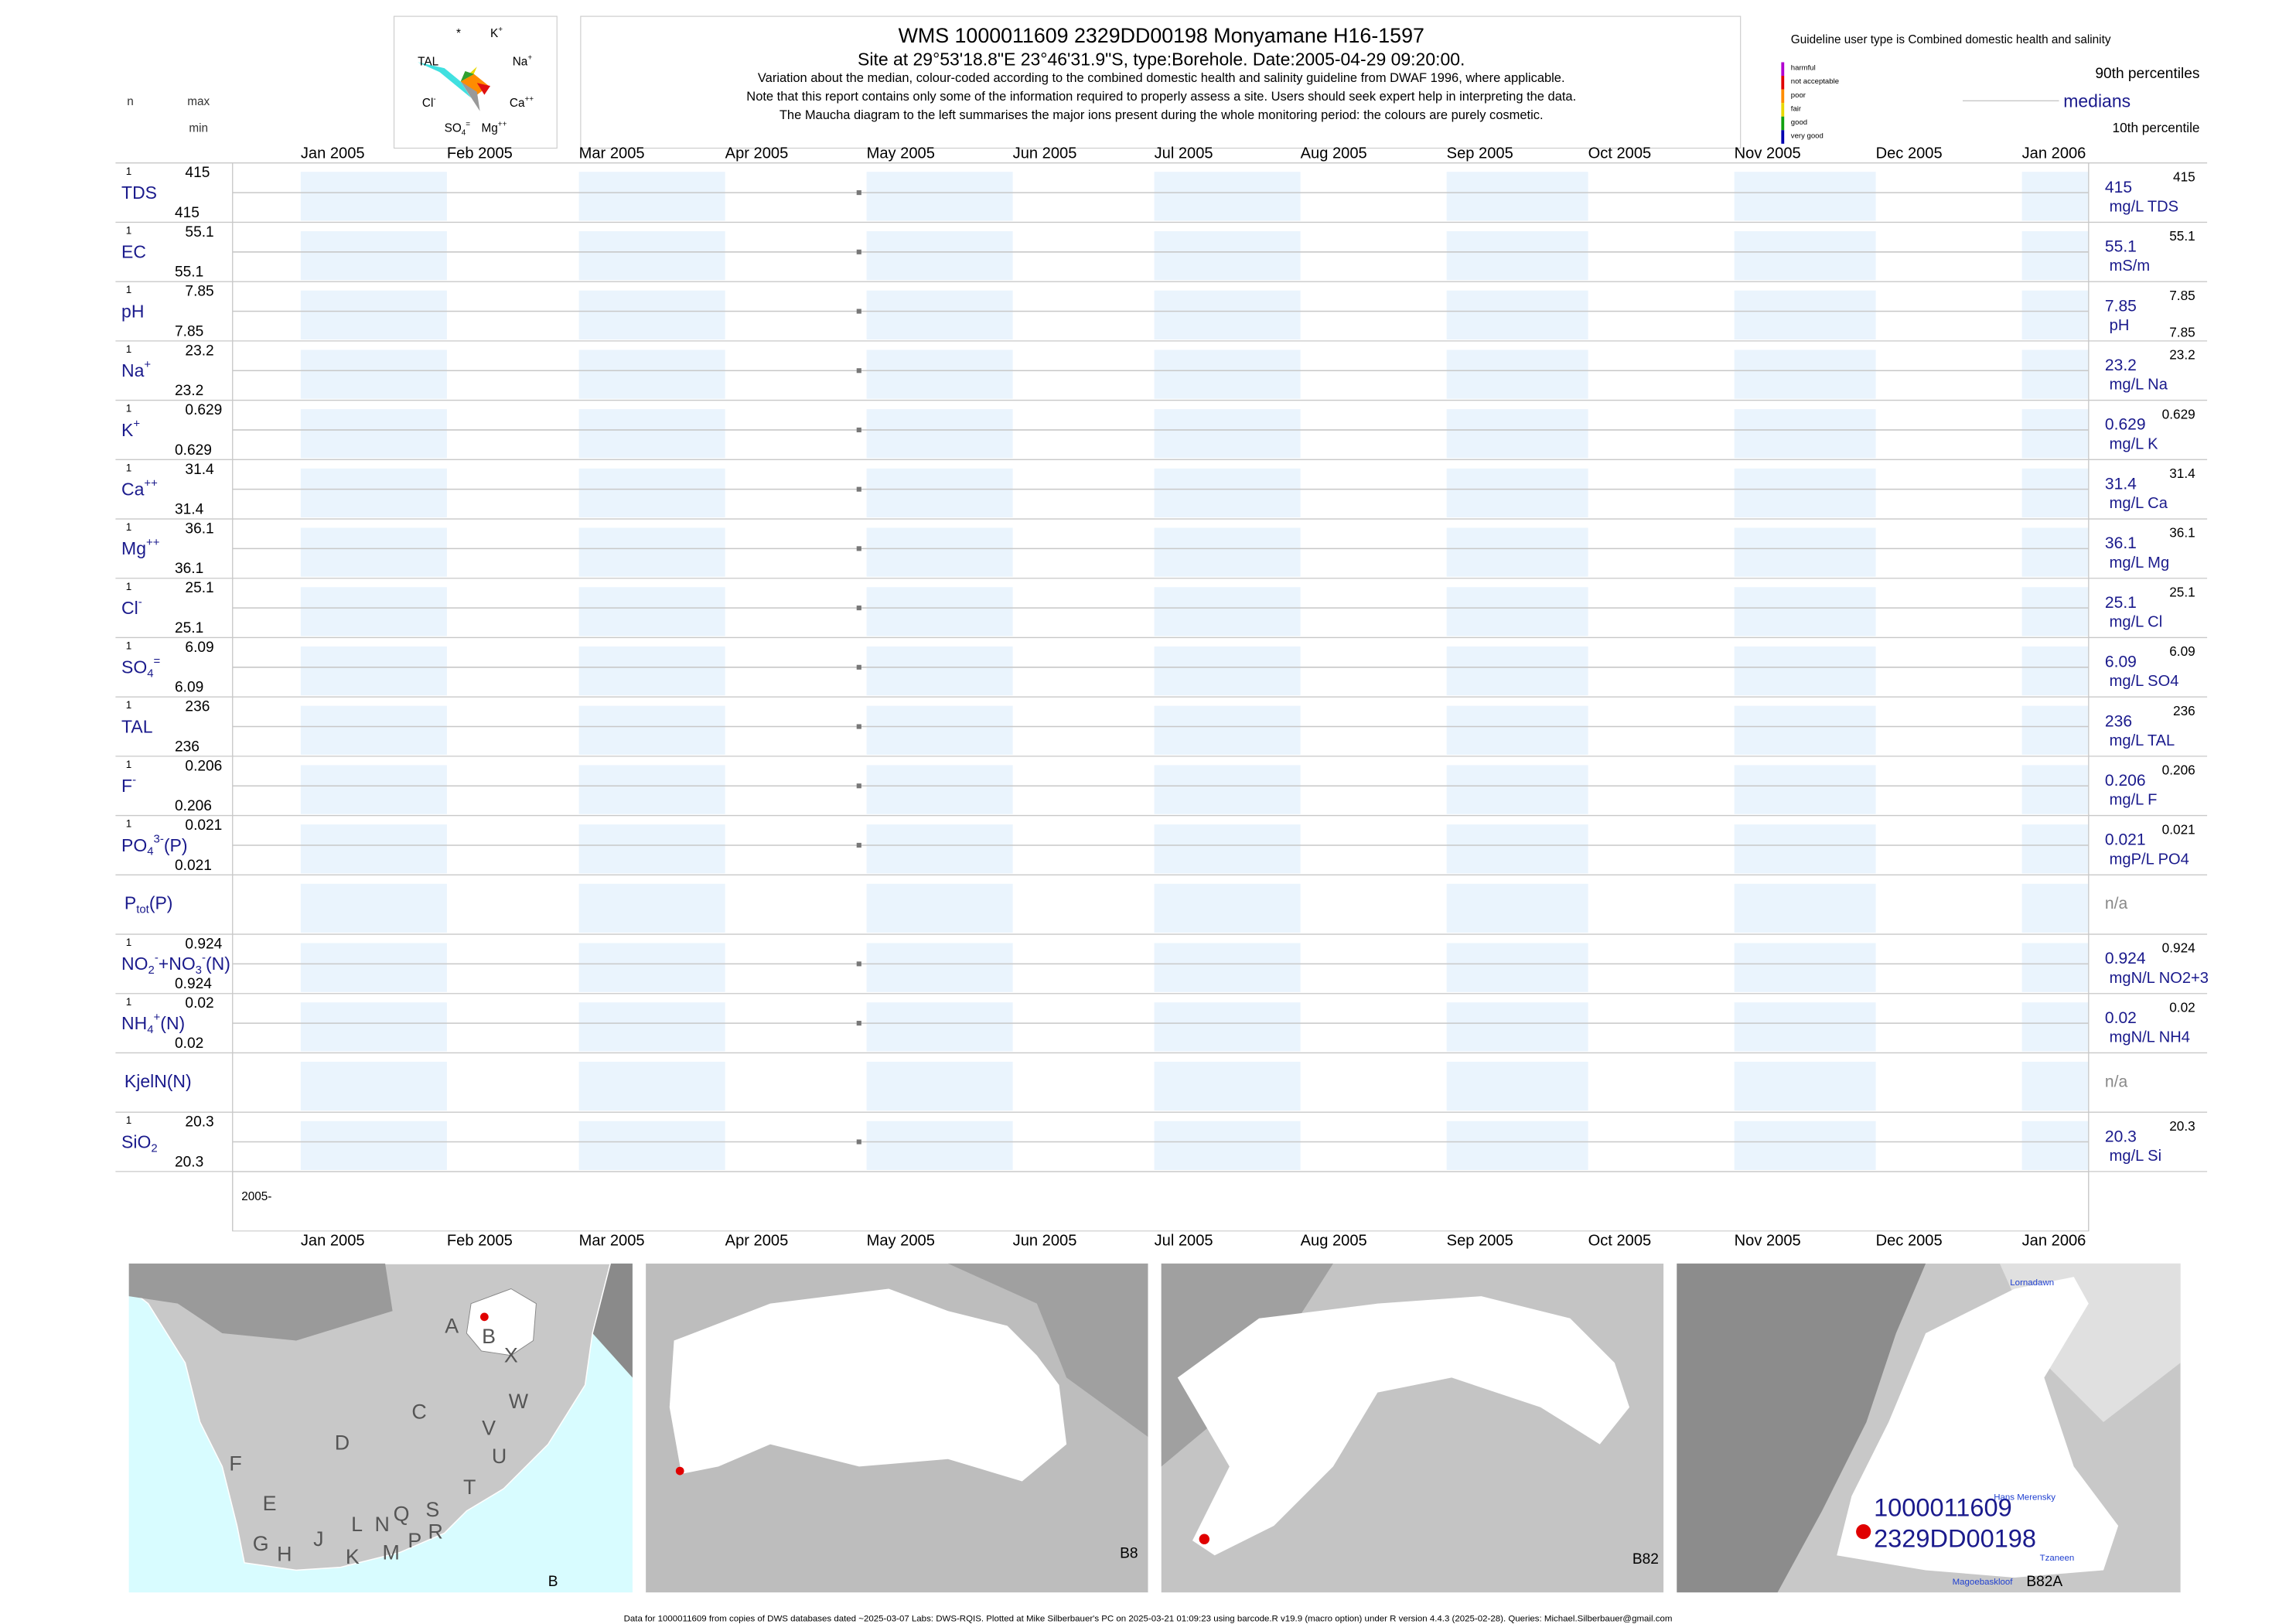 The image size is (2296, 1624). Describe the element at coordinates (1161, 1201) in the screenshot. I see `axis-box` at that location.